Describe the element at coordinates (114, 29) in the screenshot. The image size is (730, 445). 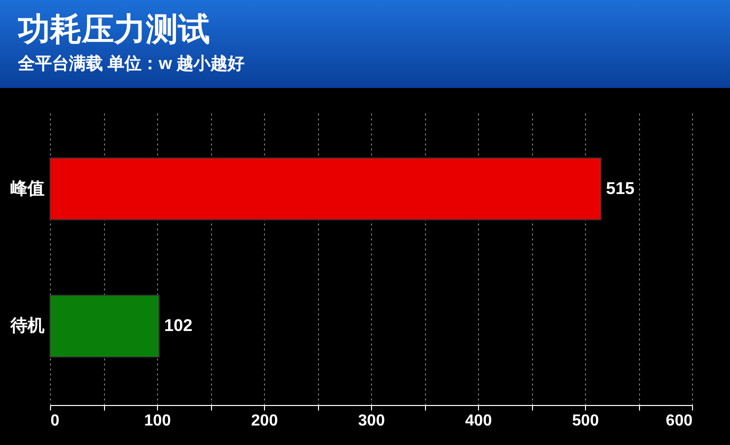
I see `chart-title: 功耗压力测试` at that location.